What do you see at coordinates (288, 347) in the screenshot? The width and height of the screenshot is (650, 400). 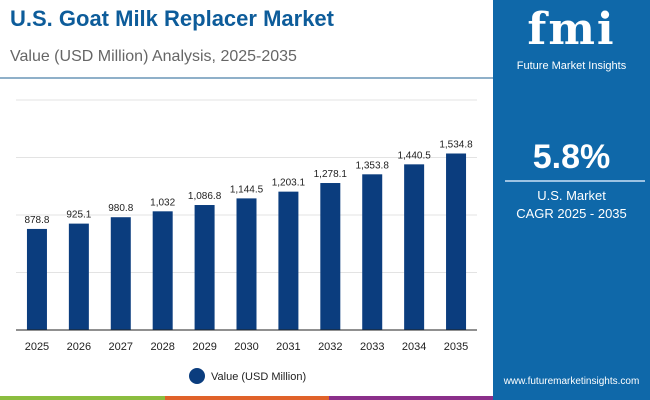 I see `x-tick-label: 2031` at bounding box center [288, 347].